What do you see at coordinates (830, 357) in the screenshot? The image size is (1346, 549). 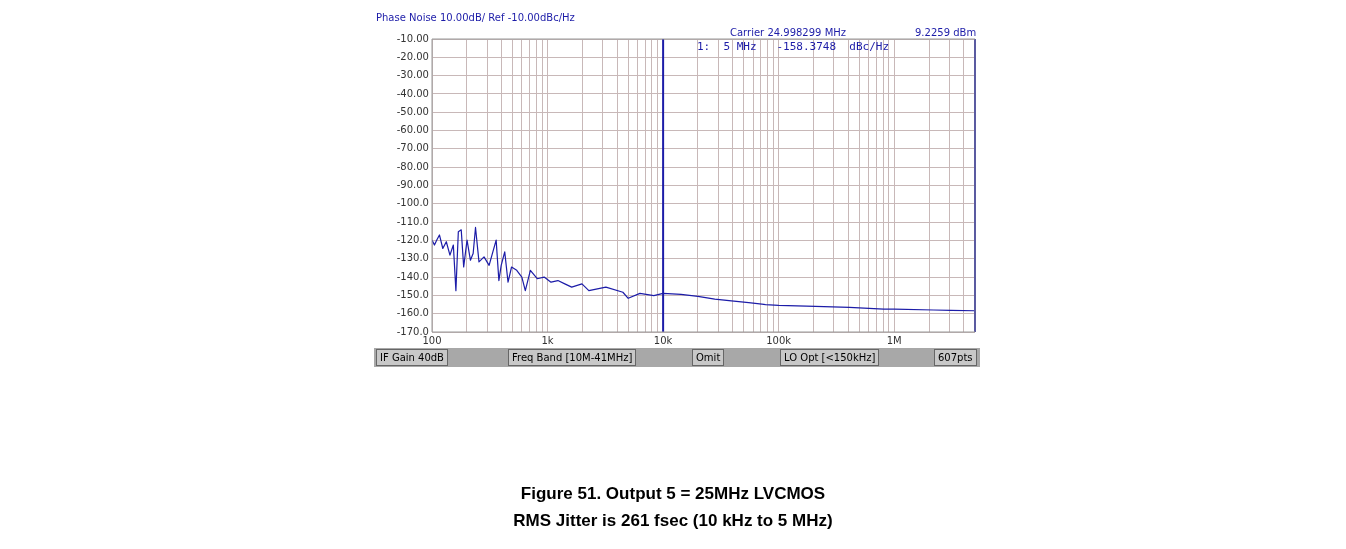 I see `text: LO Opt [<150kHz]` at bounding box center [830, 357].